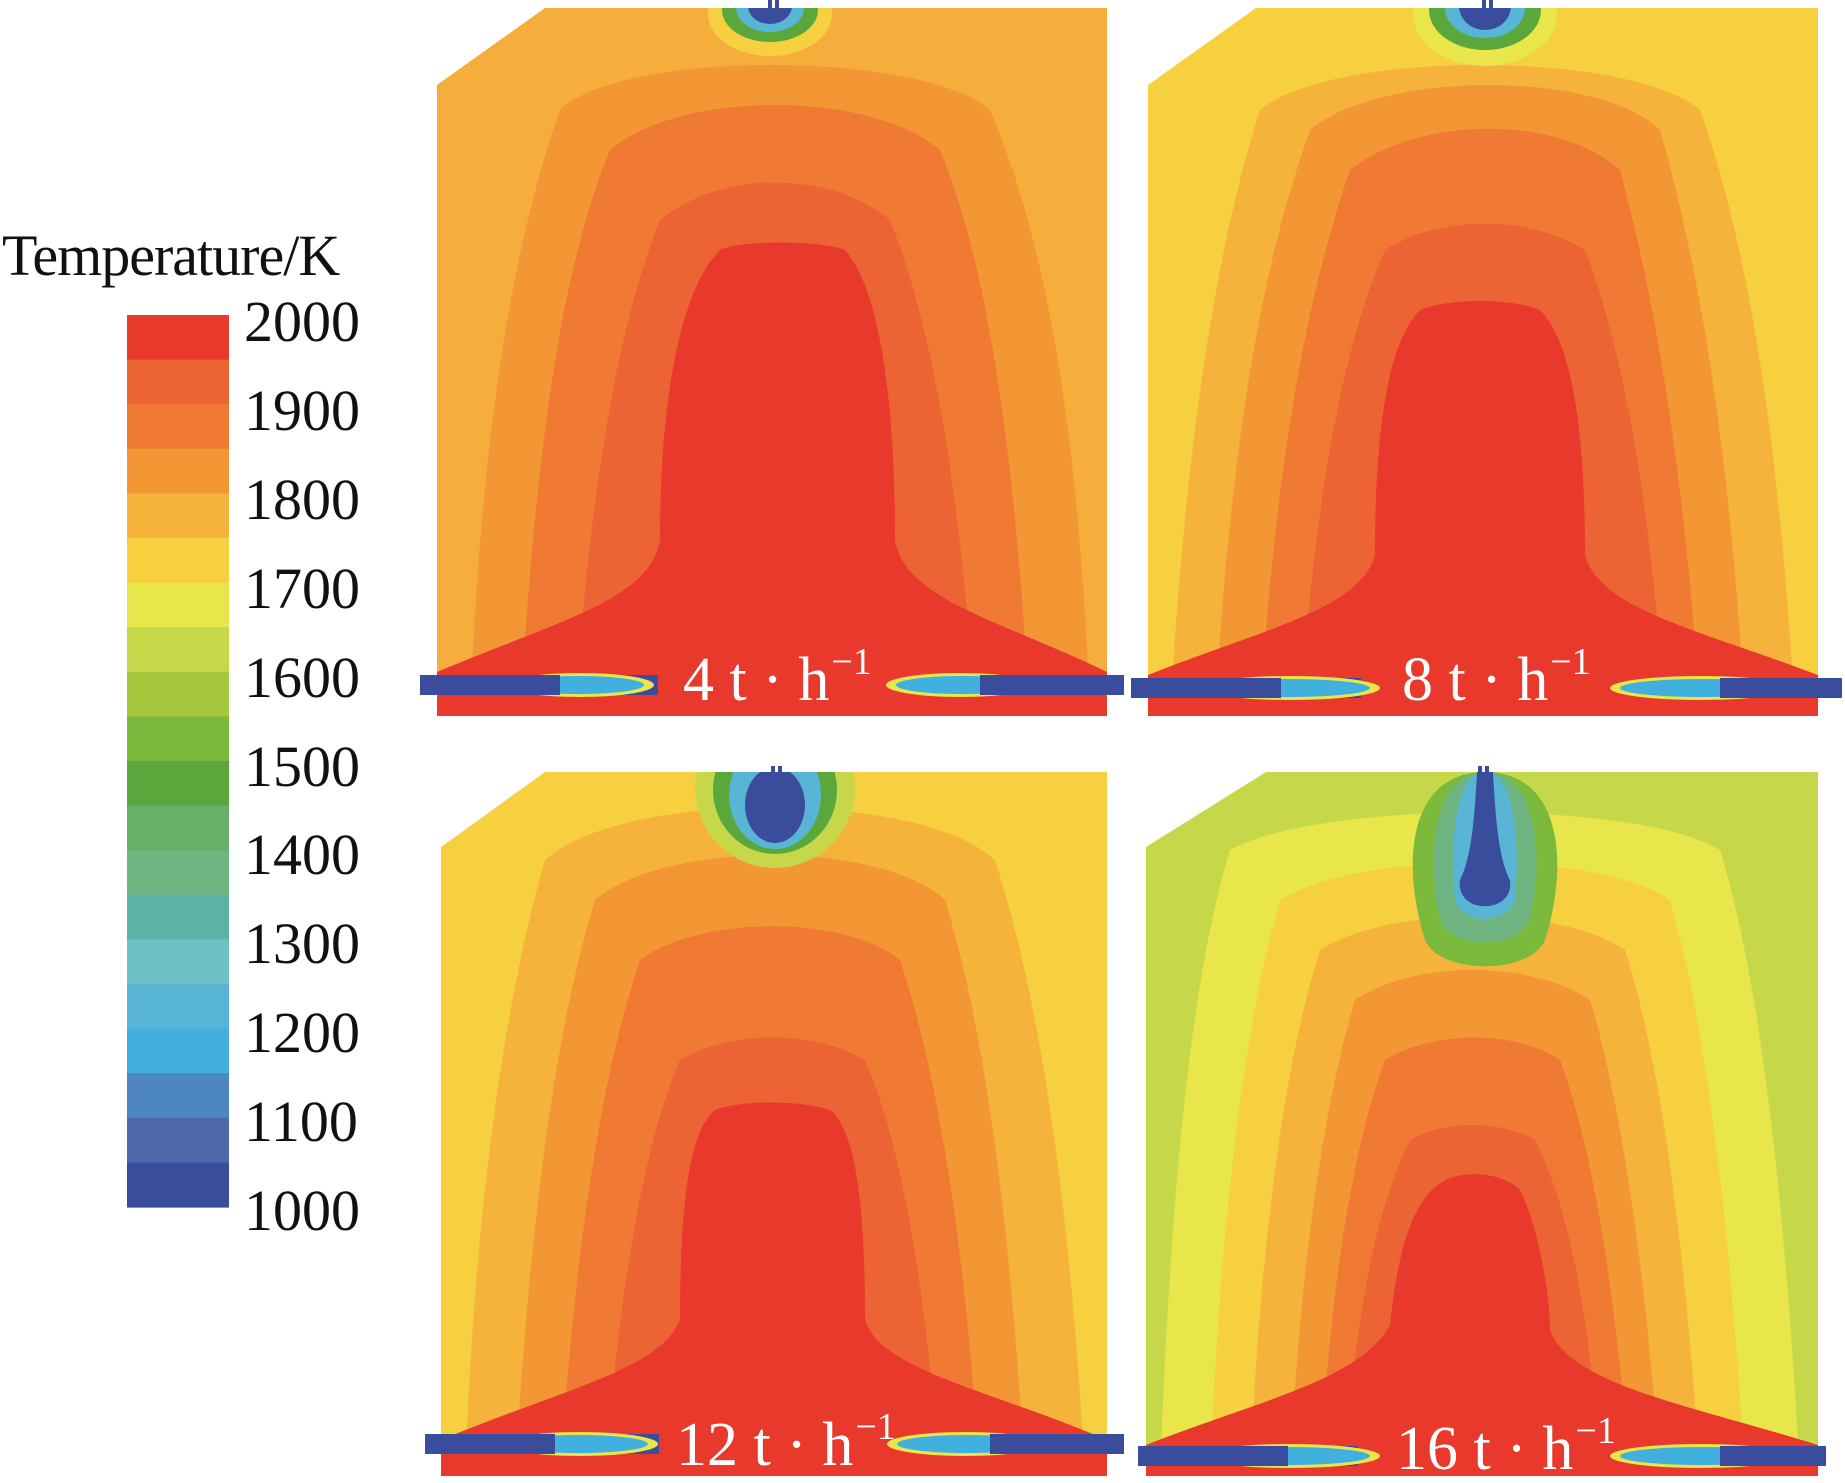  I want to click on colorbar-tick-label: 1300, so click(302, 944).